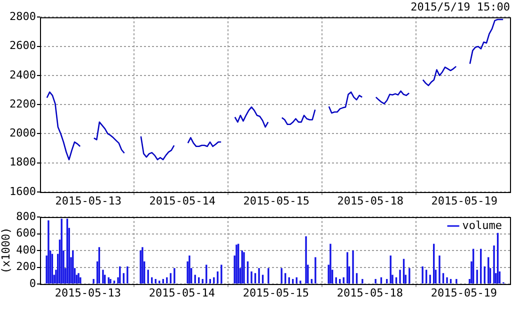 This screenshot has width=512, height=310. Describe the element at coordinates (23, 75) in the screenshot. I see `y-tick-label: 2400` at that location.